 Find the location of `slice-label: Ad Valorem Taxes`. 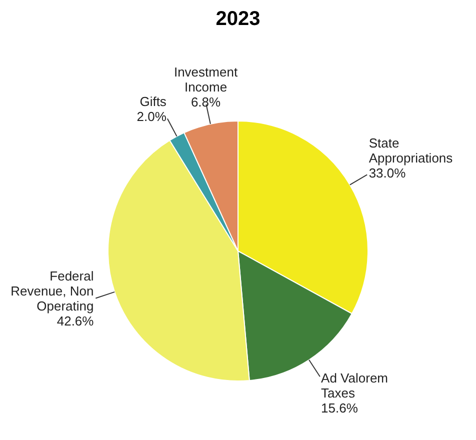

slice-label: Ad Valorem Taxes is located at coordinates (354, 385).